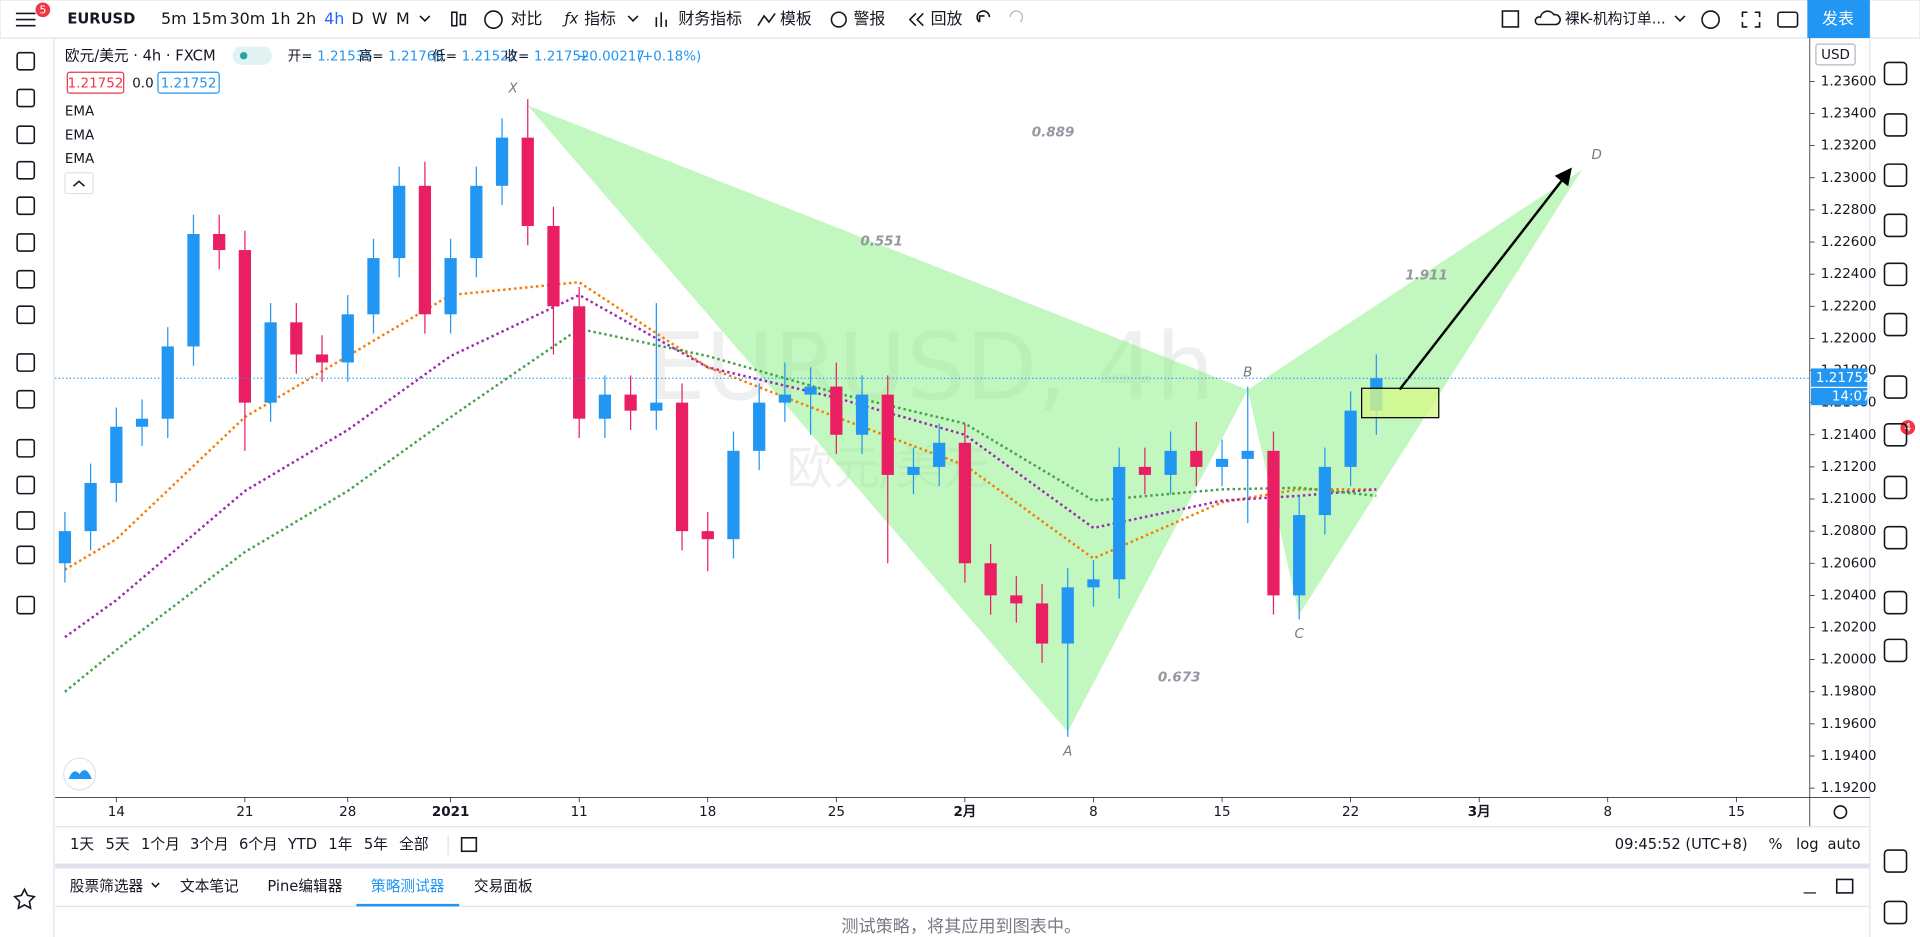 The height and width of the screenshot is (937, 1920). Describe the element at coordinates (796, 18) in the screenshot. I see `toolbar-button: 模板` at that location.